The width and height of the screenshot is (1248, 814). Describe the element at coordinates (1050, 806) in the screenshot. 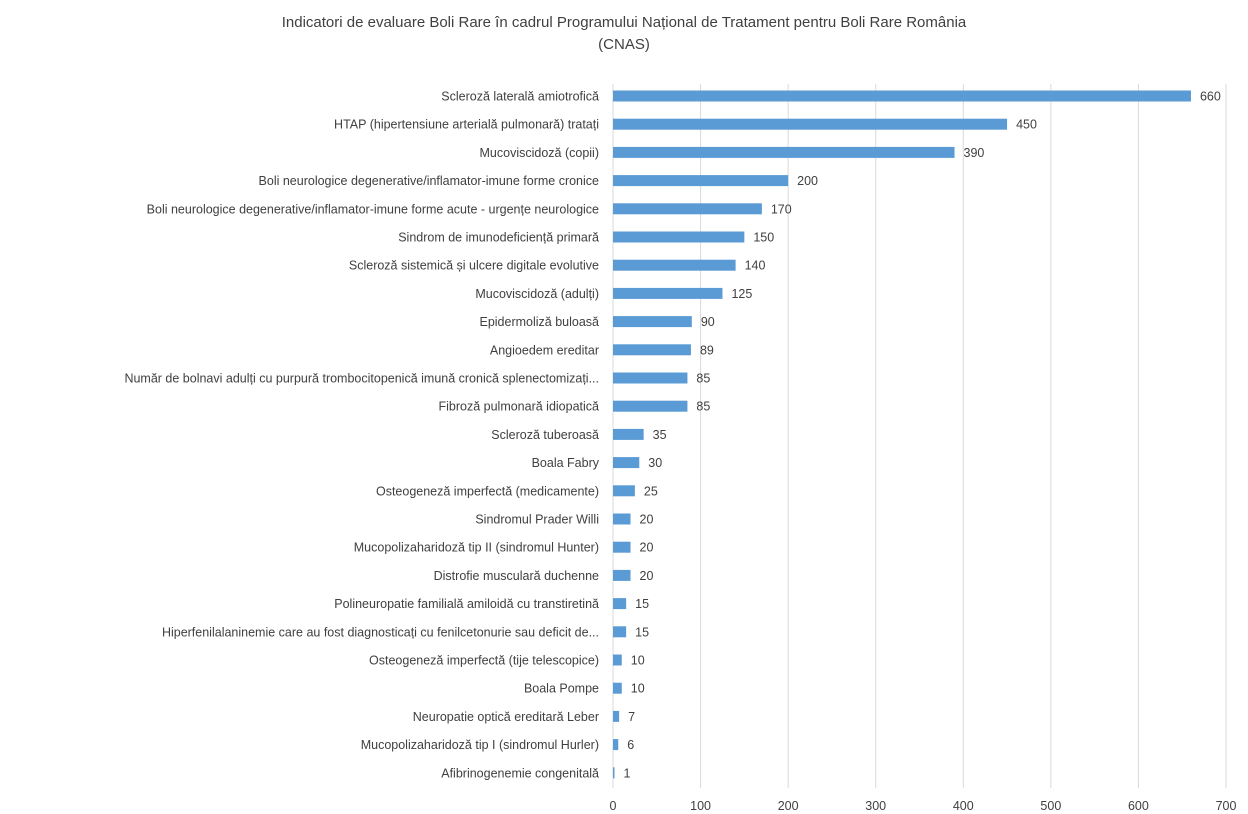

I see `x-tick-label: 500` at that location.